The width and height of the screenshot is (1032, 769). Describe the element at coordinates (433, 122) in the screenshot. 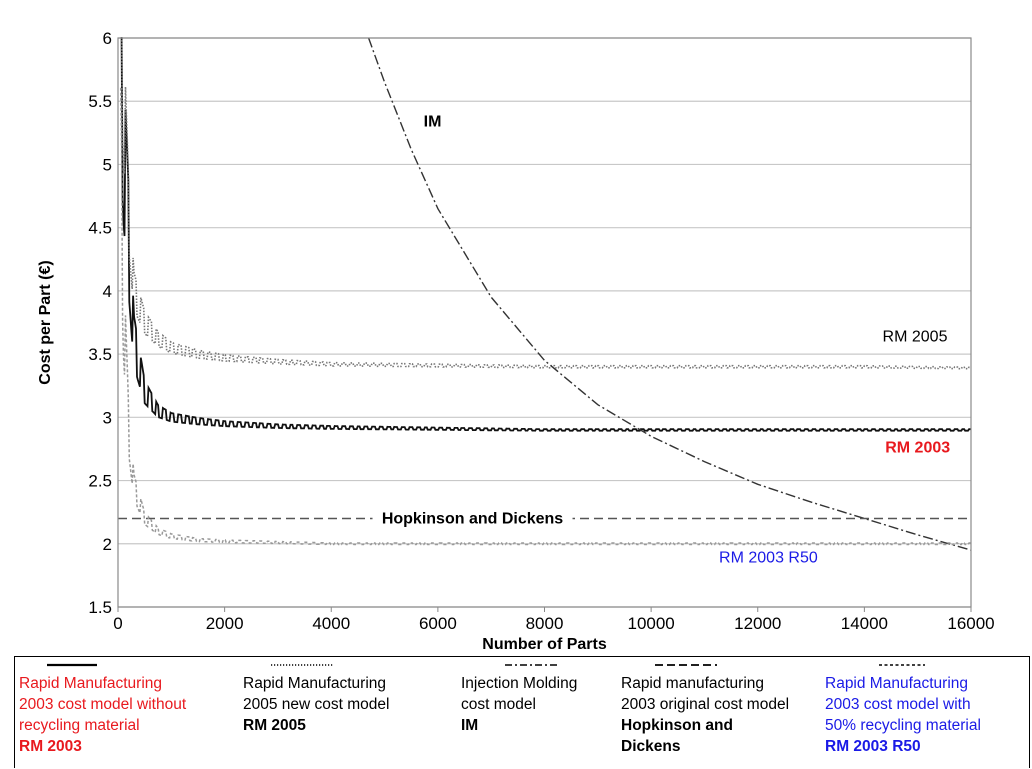

I see `series-label: IM` at that location.